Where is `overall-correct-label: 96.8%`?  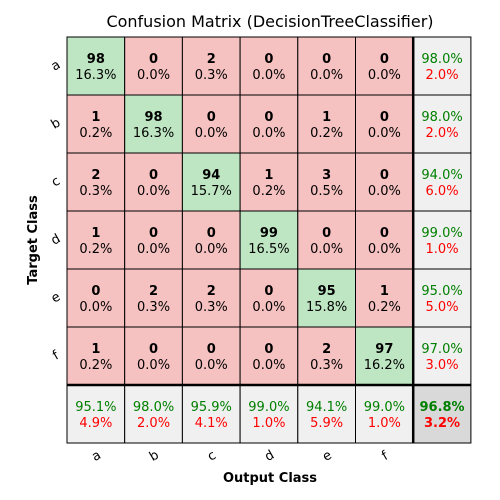 overall-correct-label: 96.8% is located at coordinates (441, 407).